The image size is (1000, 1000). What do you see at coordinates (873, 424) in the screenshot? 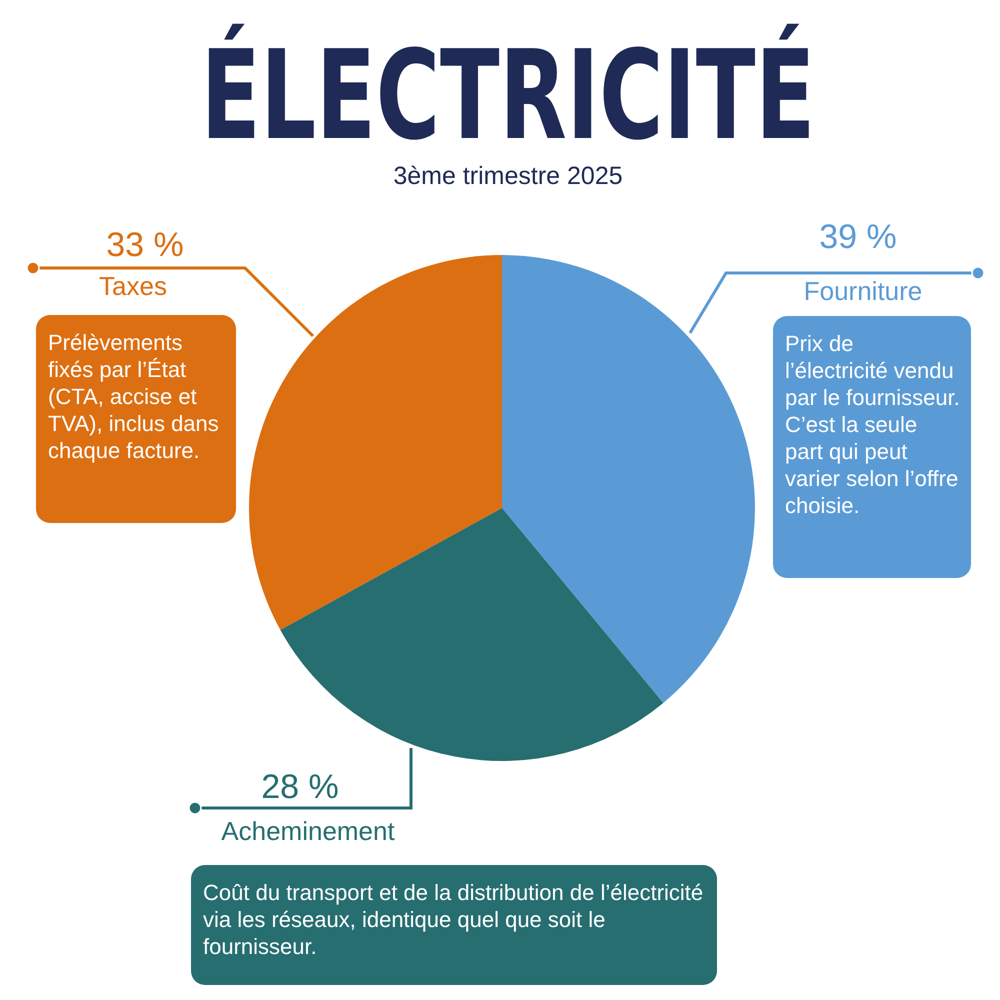
I see `text: Prix de l’électricité vendu par le fournisseur. C’est la seule part qui peut varier selon l’offre choisie.` at bounding box center [873, 424].